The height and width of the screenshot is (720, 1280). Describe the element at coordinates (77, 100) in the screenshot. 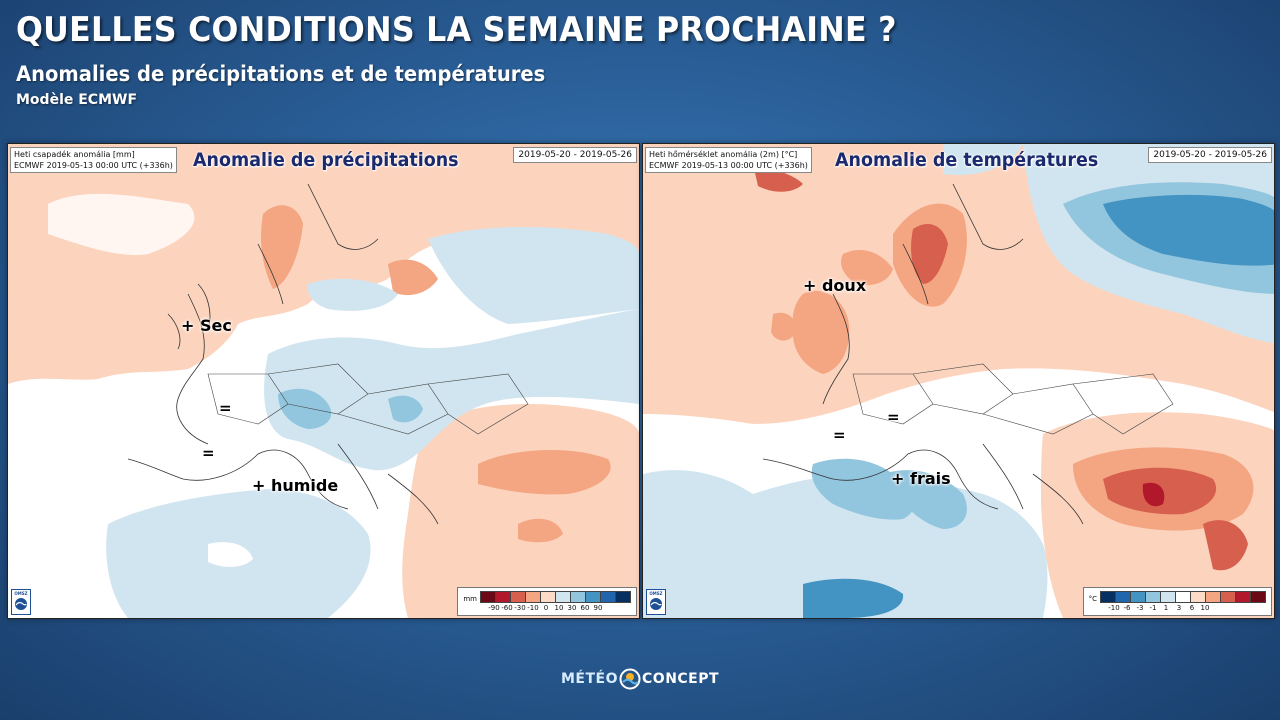

I see `model-label: Modèle ECMWF` at that location.